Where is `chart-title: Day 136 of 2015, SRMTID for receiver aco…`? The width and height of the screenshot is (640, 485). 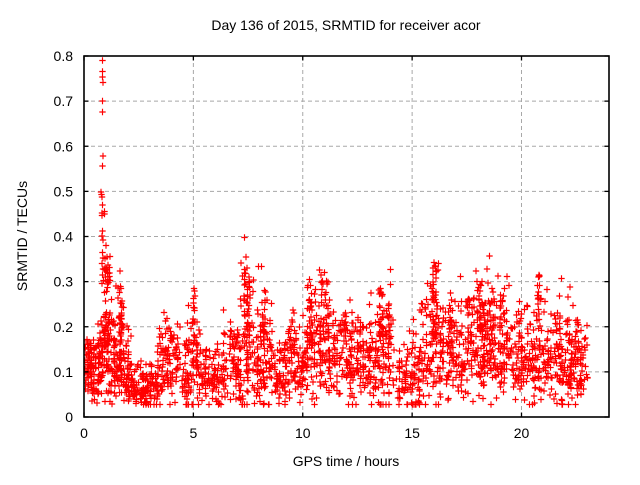
chart-title: Day 136 of 2015, SRMTID for receiver aco… is located at coordinates (346, 25).